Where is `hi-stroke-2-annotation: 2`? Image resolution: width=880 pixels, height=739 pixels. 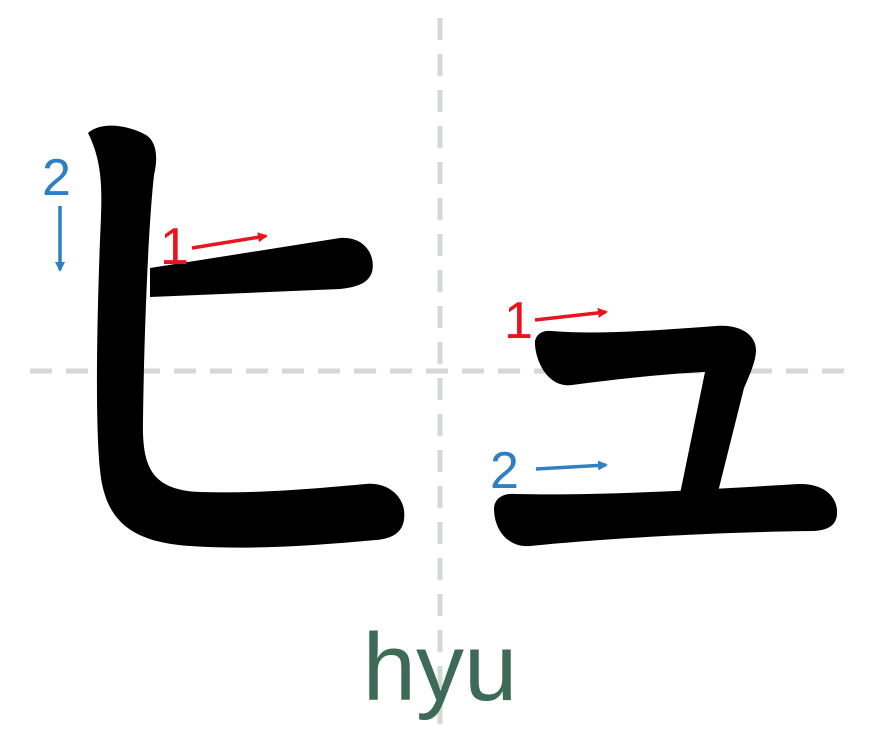
hi-stroke-2-annotation: 2 is located at coordinates (56, 210).